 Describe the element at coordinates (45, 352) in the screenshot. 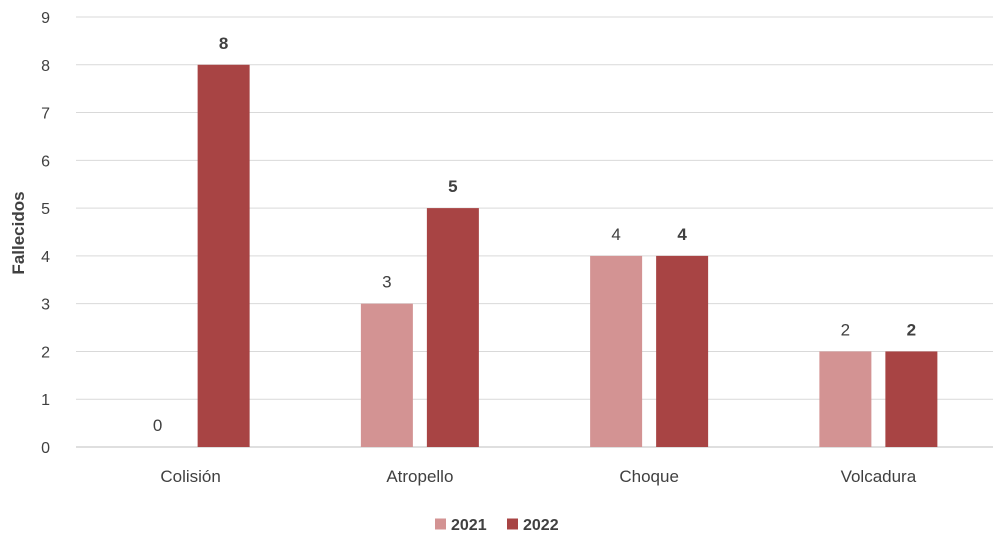

I see `y-tick-label: 2` at that location.